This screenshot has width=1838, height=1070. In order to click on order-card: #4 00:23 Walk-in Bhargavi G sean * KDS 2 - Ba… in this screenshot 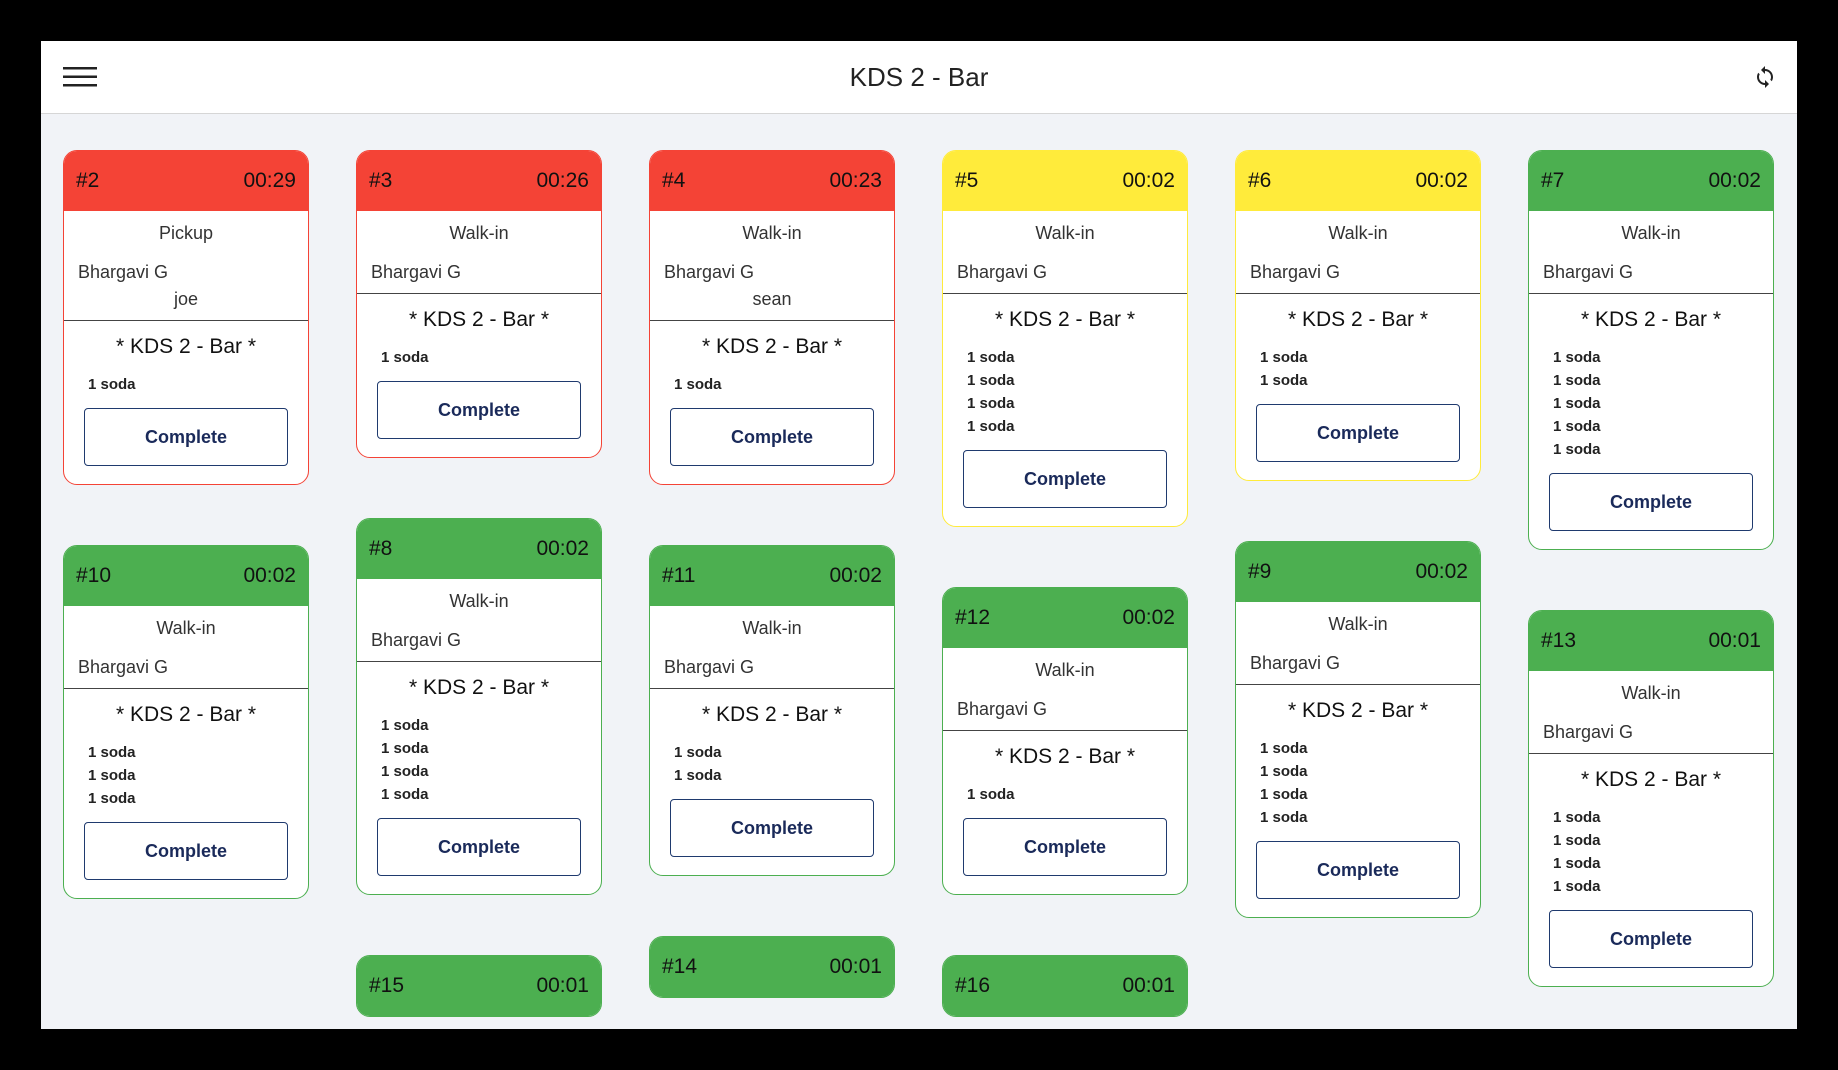, I will do `click(772, 317)`.